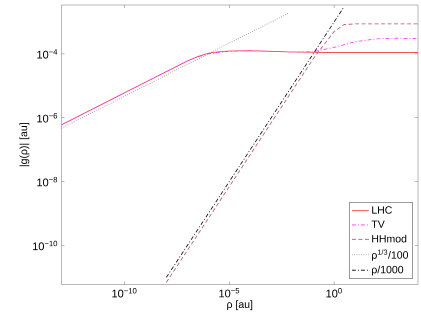 The height and width of the screenshot is (329, 421). What do you see at coordinates (47, 117) in the screenshot?
I see `y-tick-label: 10$^{−6}$` at bounding box center [47, 117].